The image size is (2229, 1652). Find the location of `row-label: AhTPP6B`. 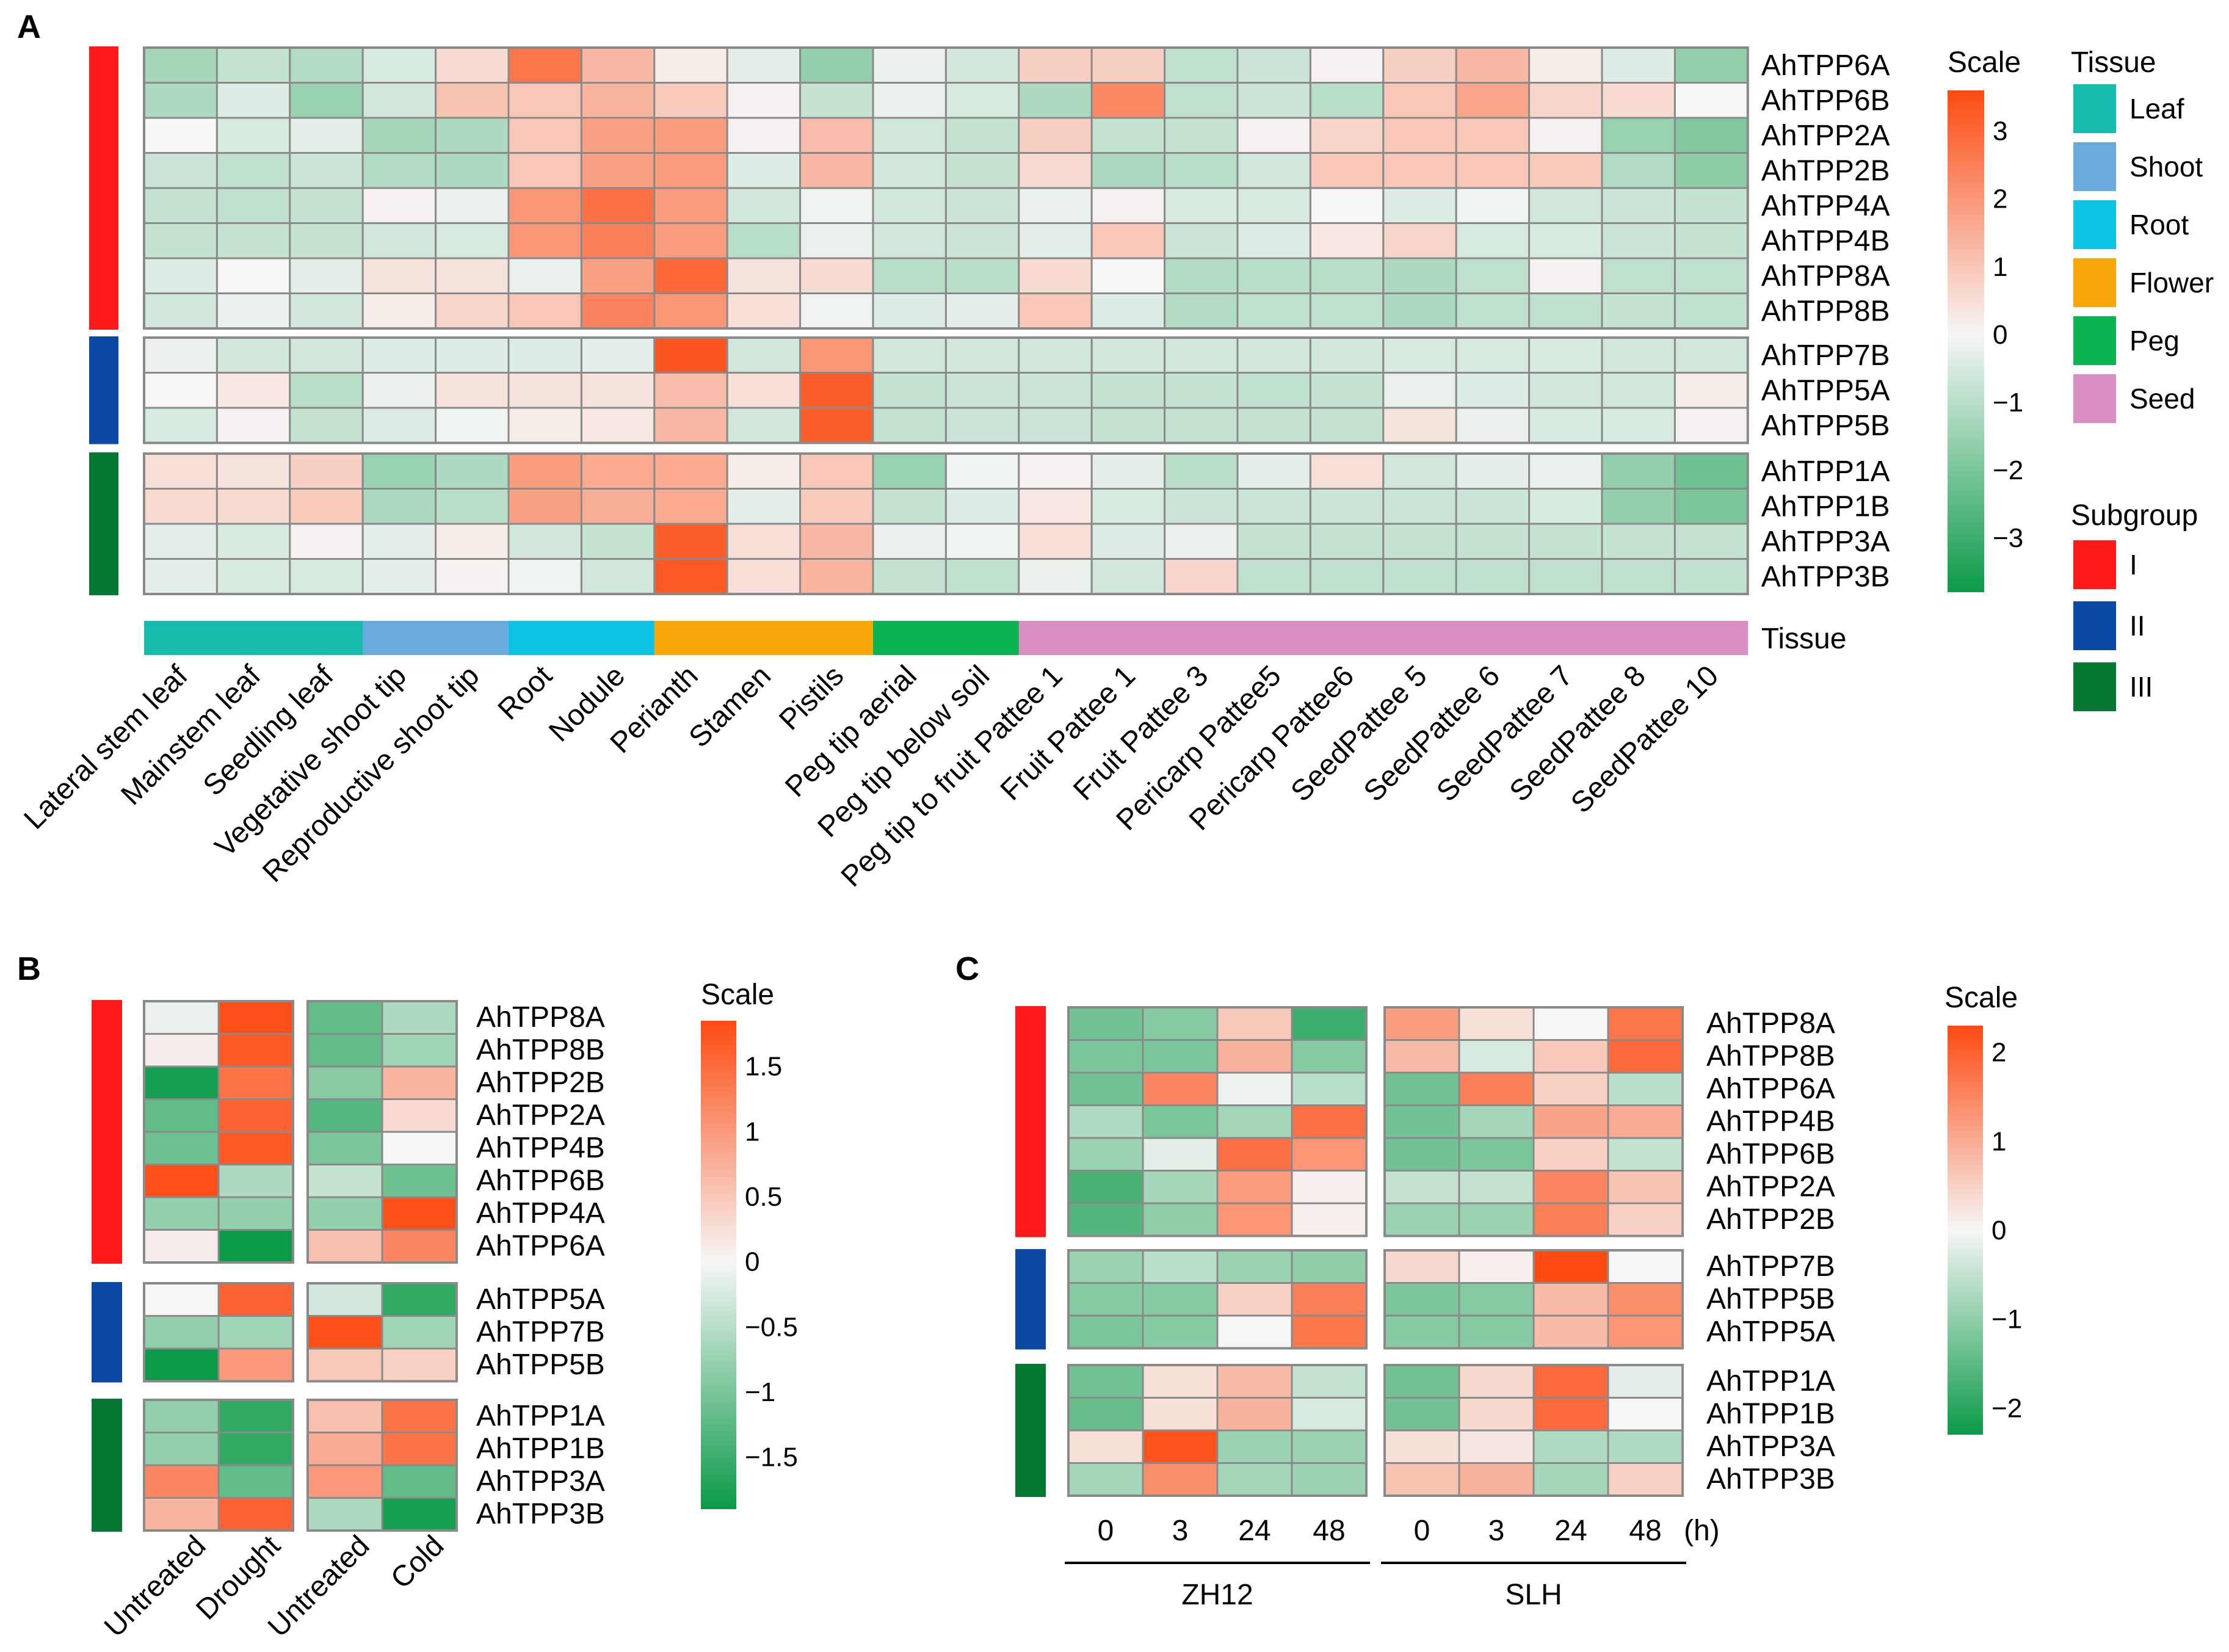

row-label: AhTPP6B is located at coordinates (1825, 101).